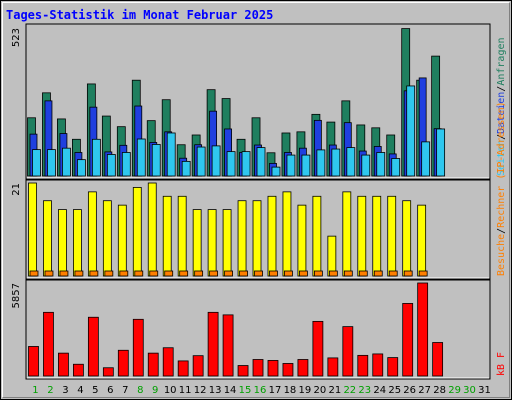 Image resolution: width=512 pixels, height=400 pixels. Describe the element at coordinates (501, 113) in the screenshot. I see `legend-dateien: Dateien` at that location.